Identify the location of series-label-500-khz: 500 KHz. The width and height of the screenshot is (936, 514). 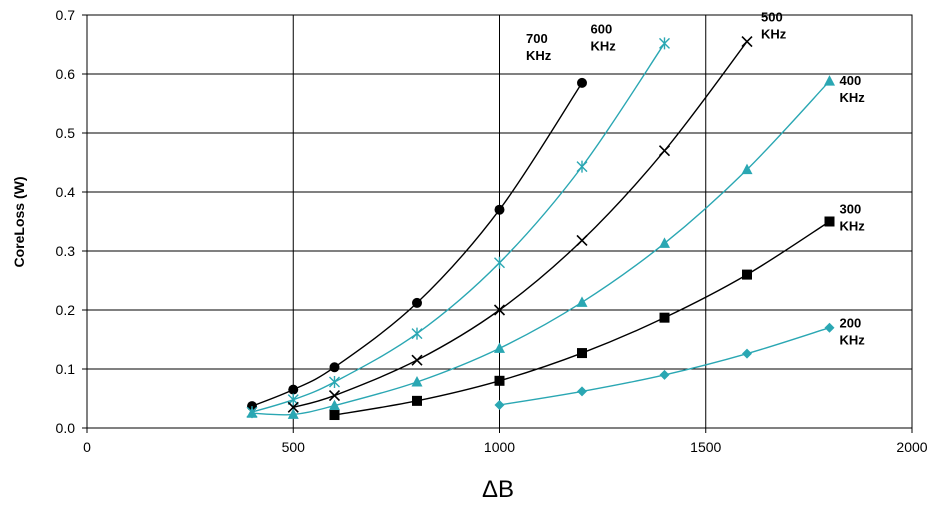
(774, 26).